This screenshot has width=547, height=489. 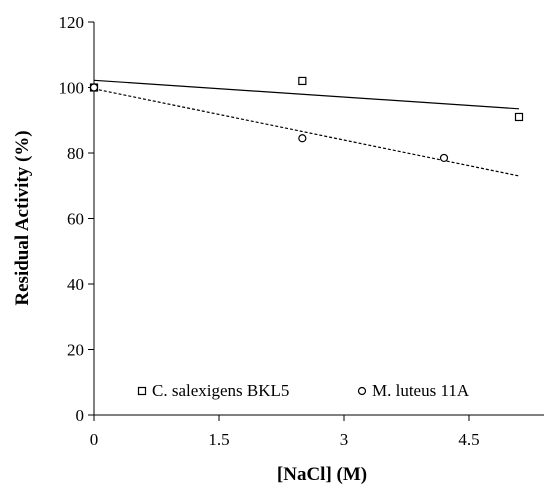 What do you see at coordinates (344, 439) in the screenshot?
I see `x-tick-label: 3` at bounding box center [344, 439].